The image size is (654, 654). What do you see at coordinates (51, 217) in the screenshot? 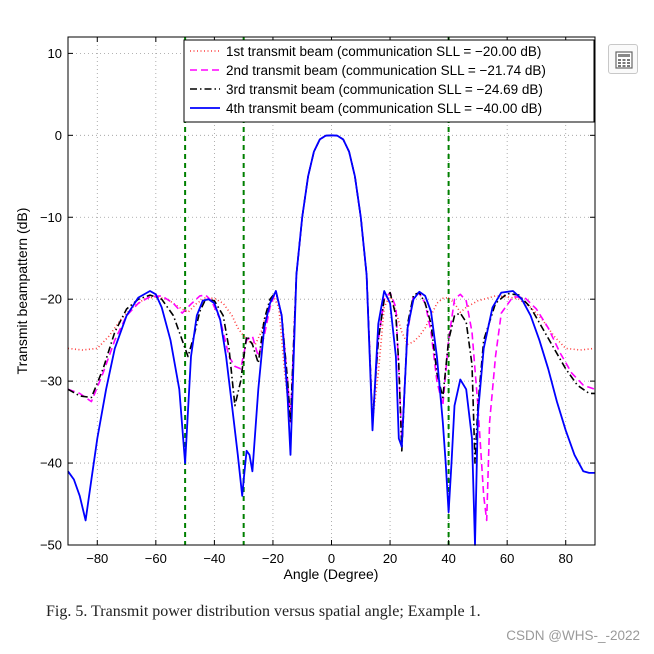
I see `y-tick-label: −10` at bounding box center [51, 217].